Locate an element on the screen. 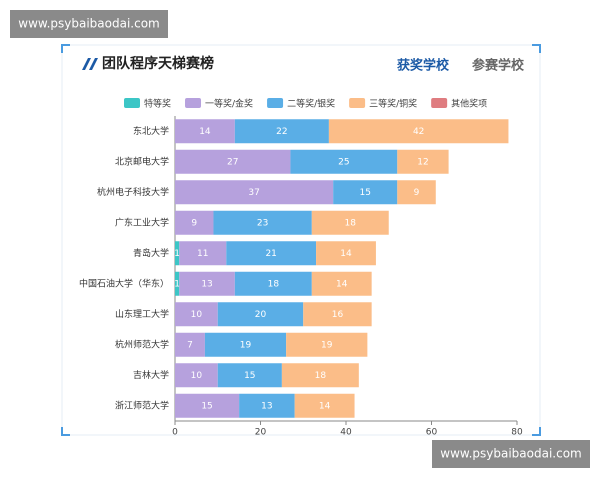 The image size is (600, 484). data-label: 12 is located at coordinates (422, 162).